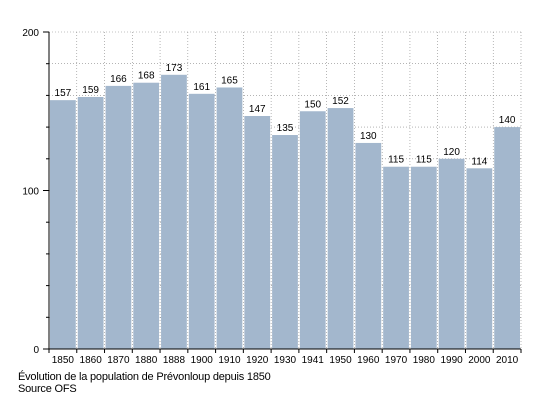 Image resolution: width=550 pixels, height=400 pixels. Describe the element at coordinates (507, 360) in the screenshot. I see `x-tick-label: 2010` at that location.